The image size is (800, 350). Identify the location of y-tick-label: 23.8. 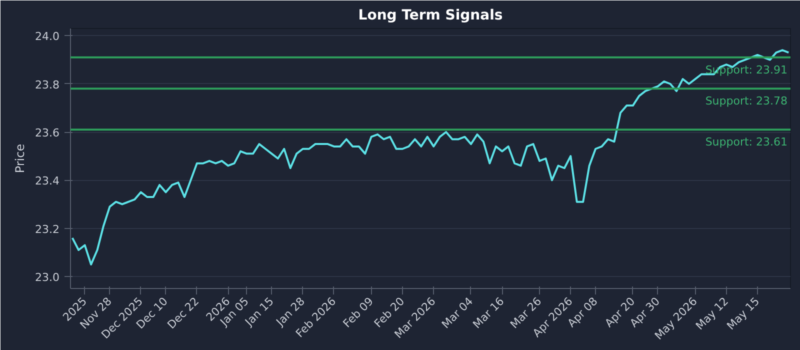
(47, 85).